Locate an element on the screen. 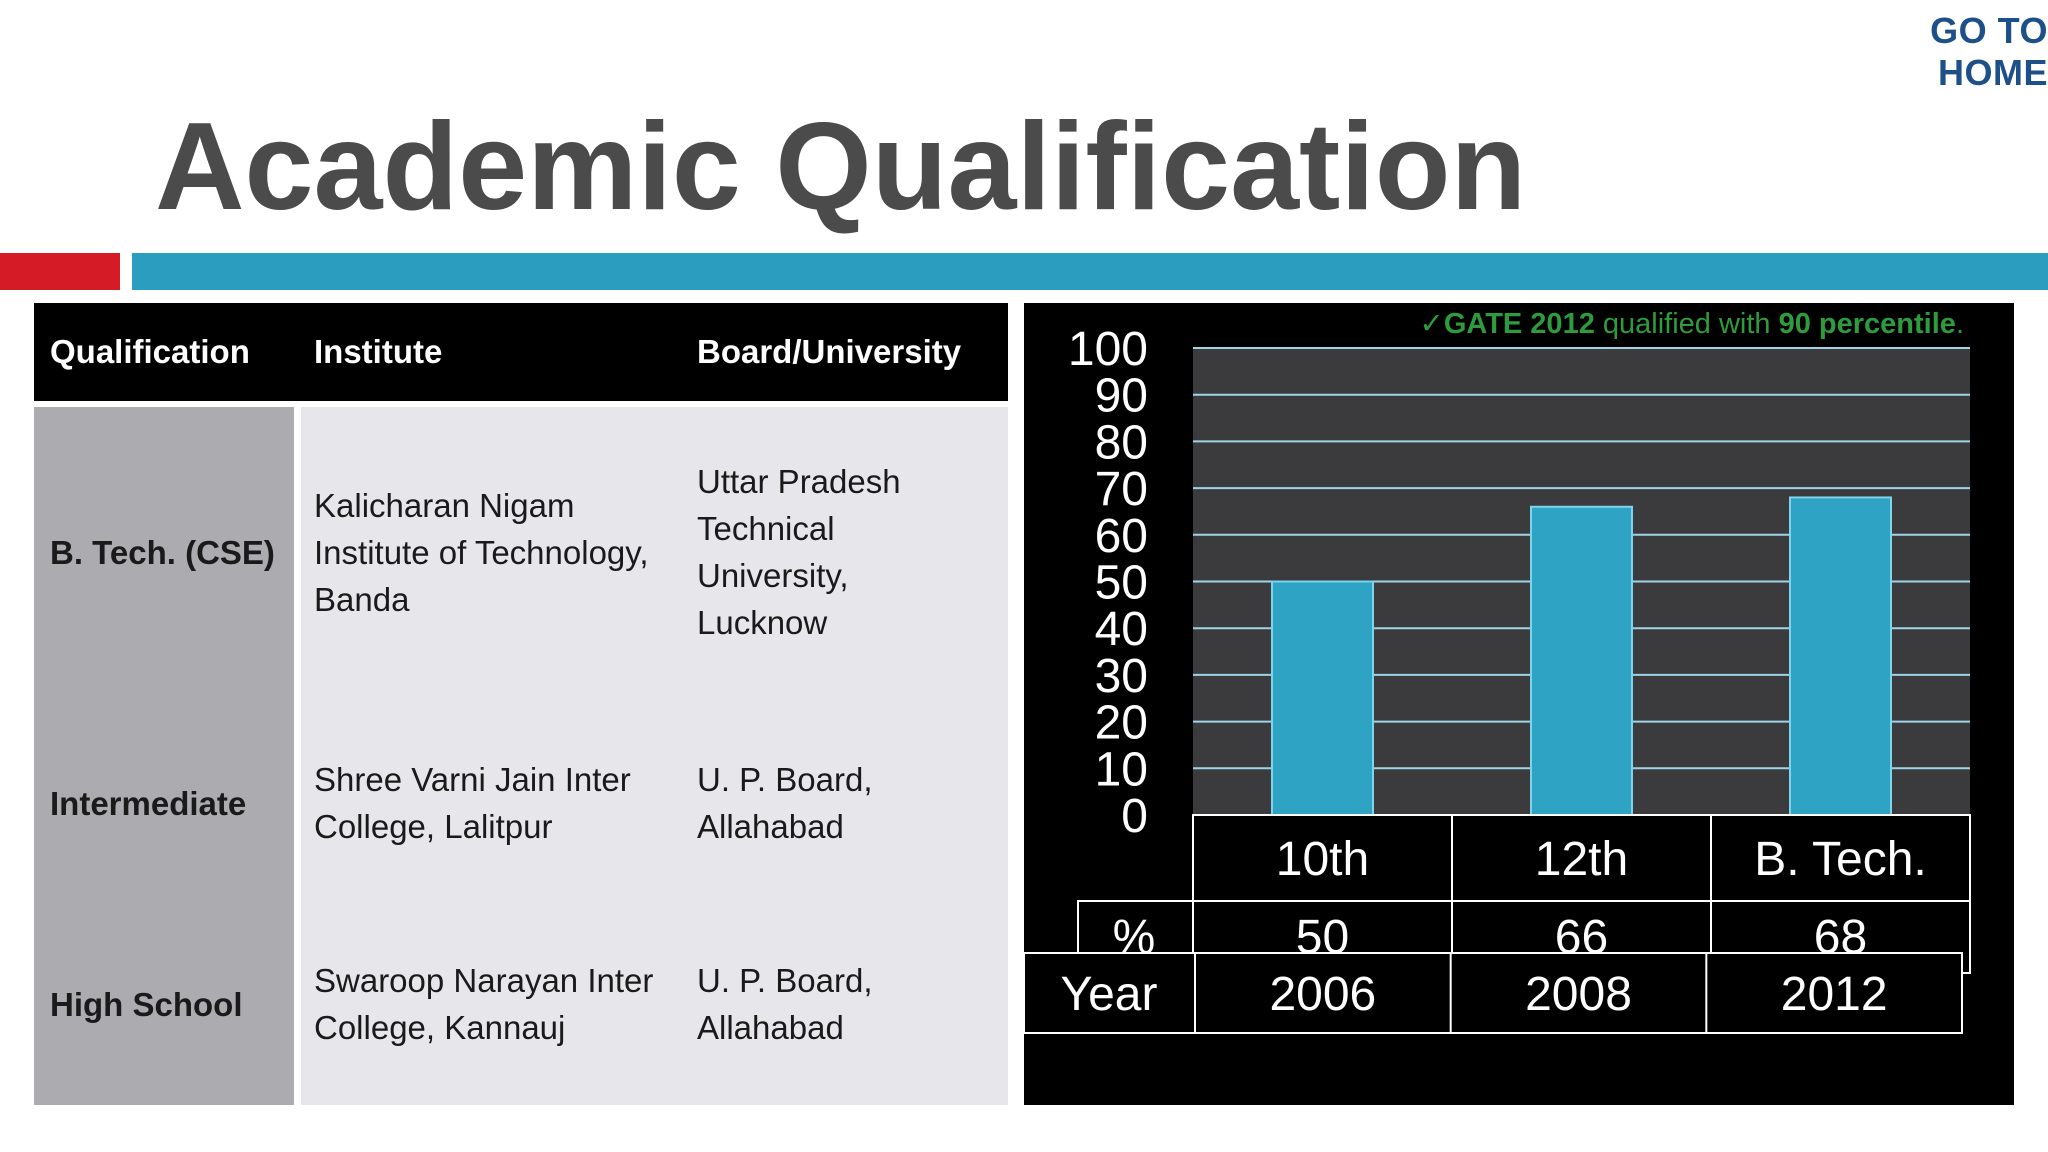 The width and height of the screenshot is (2048, 1152). institute-line: Institute of Technology, is located at coordinates (481, 552).